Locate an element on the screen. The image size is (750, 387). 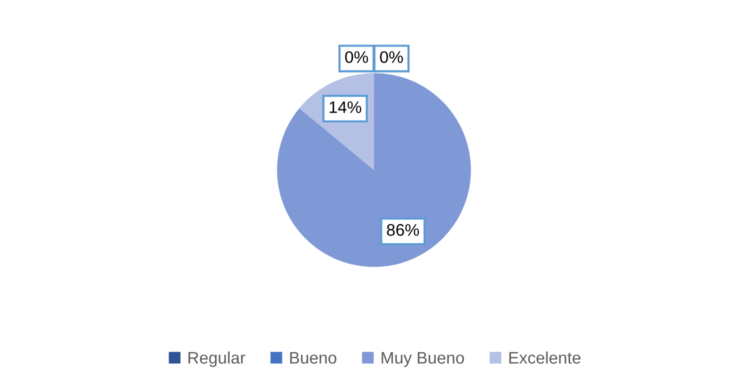
legend-label: Bueno is located at coordinates (313, 358).